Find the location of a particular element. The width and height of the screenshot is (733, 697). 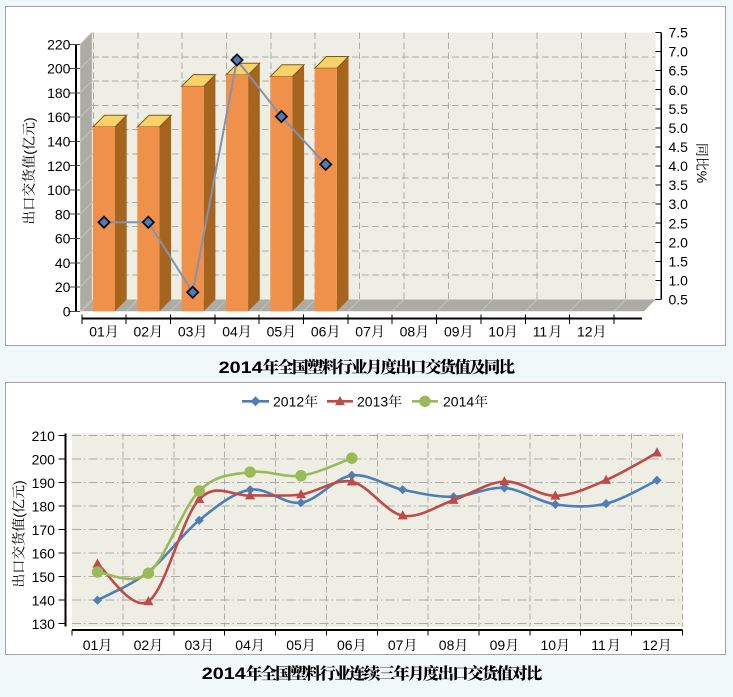

svg-text: 2.5 is located at coordinates (679, 223).